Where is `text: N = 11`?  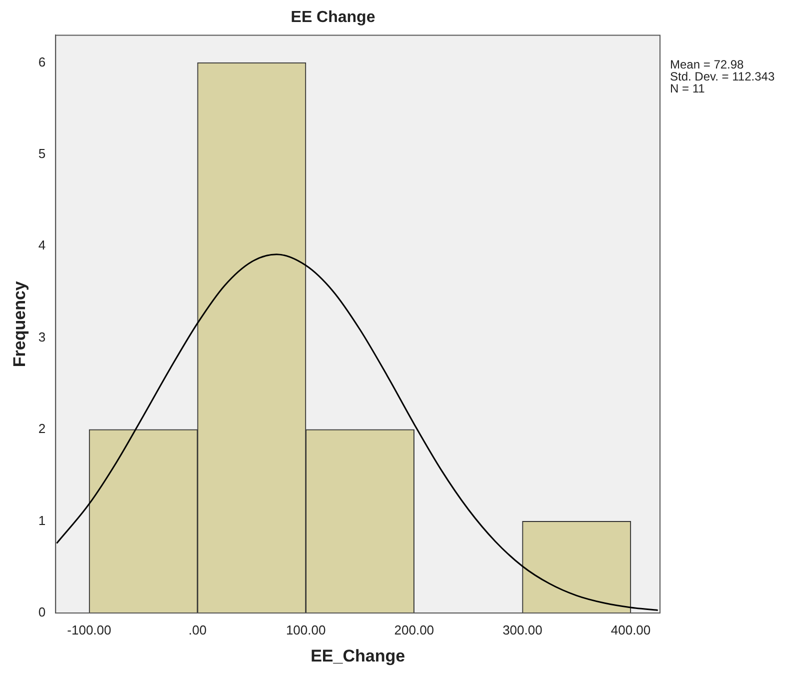 text: N = 11 is located at coordinates (688, 89).